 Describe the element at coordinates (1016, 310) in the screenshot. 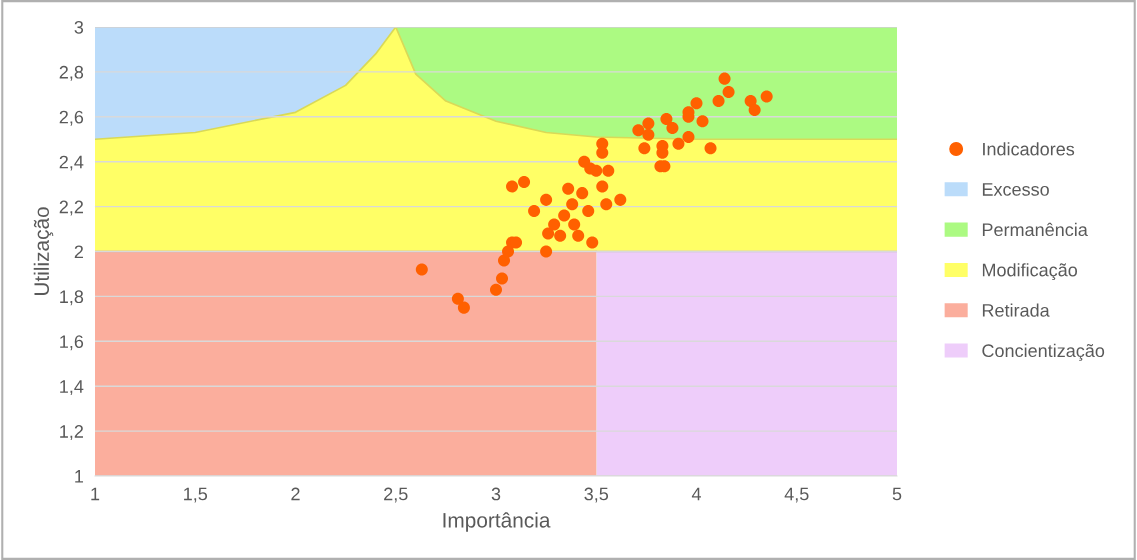

I see `legend-label: Retirada` at that location.